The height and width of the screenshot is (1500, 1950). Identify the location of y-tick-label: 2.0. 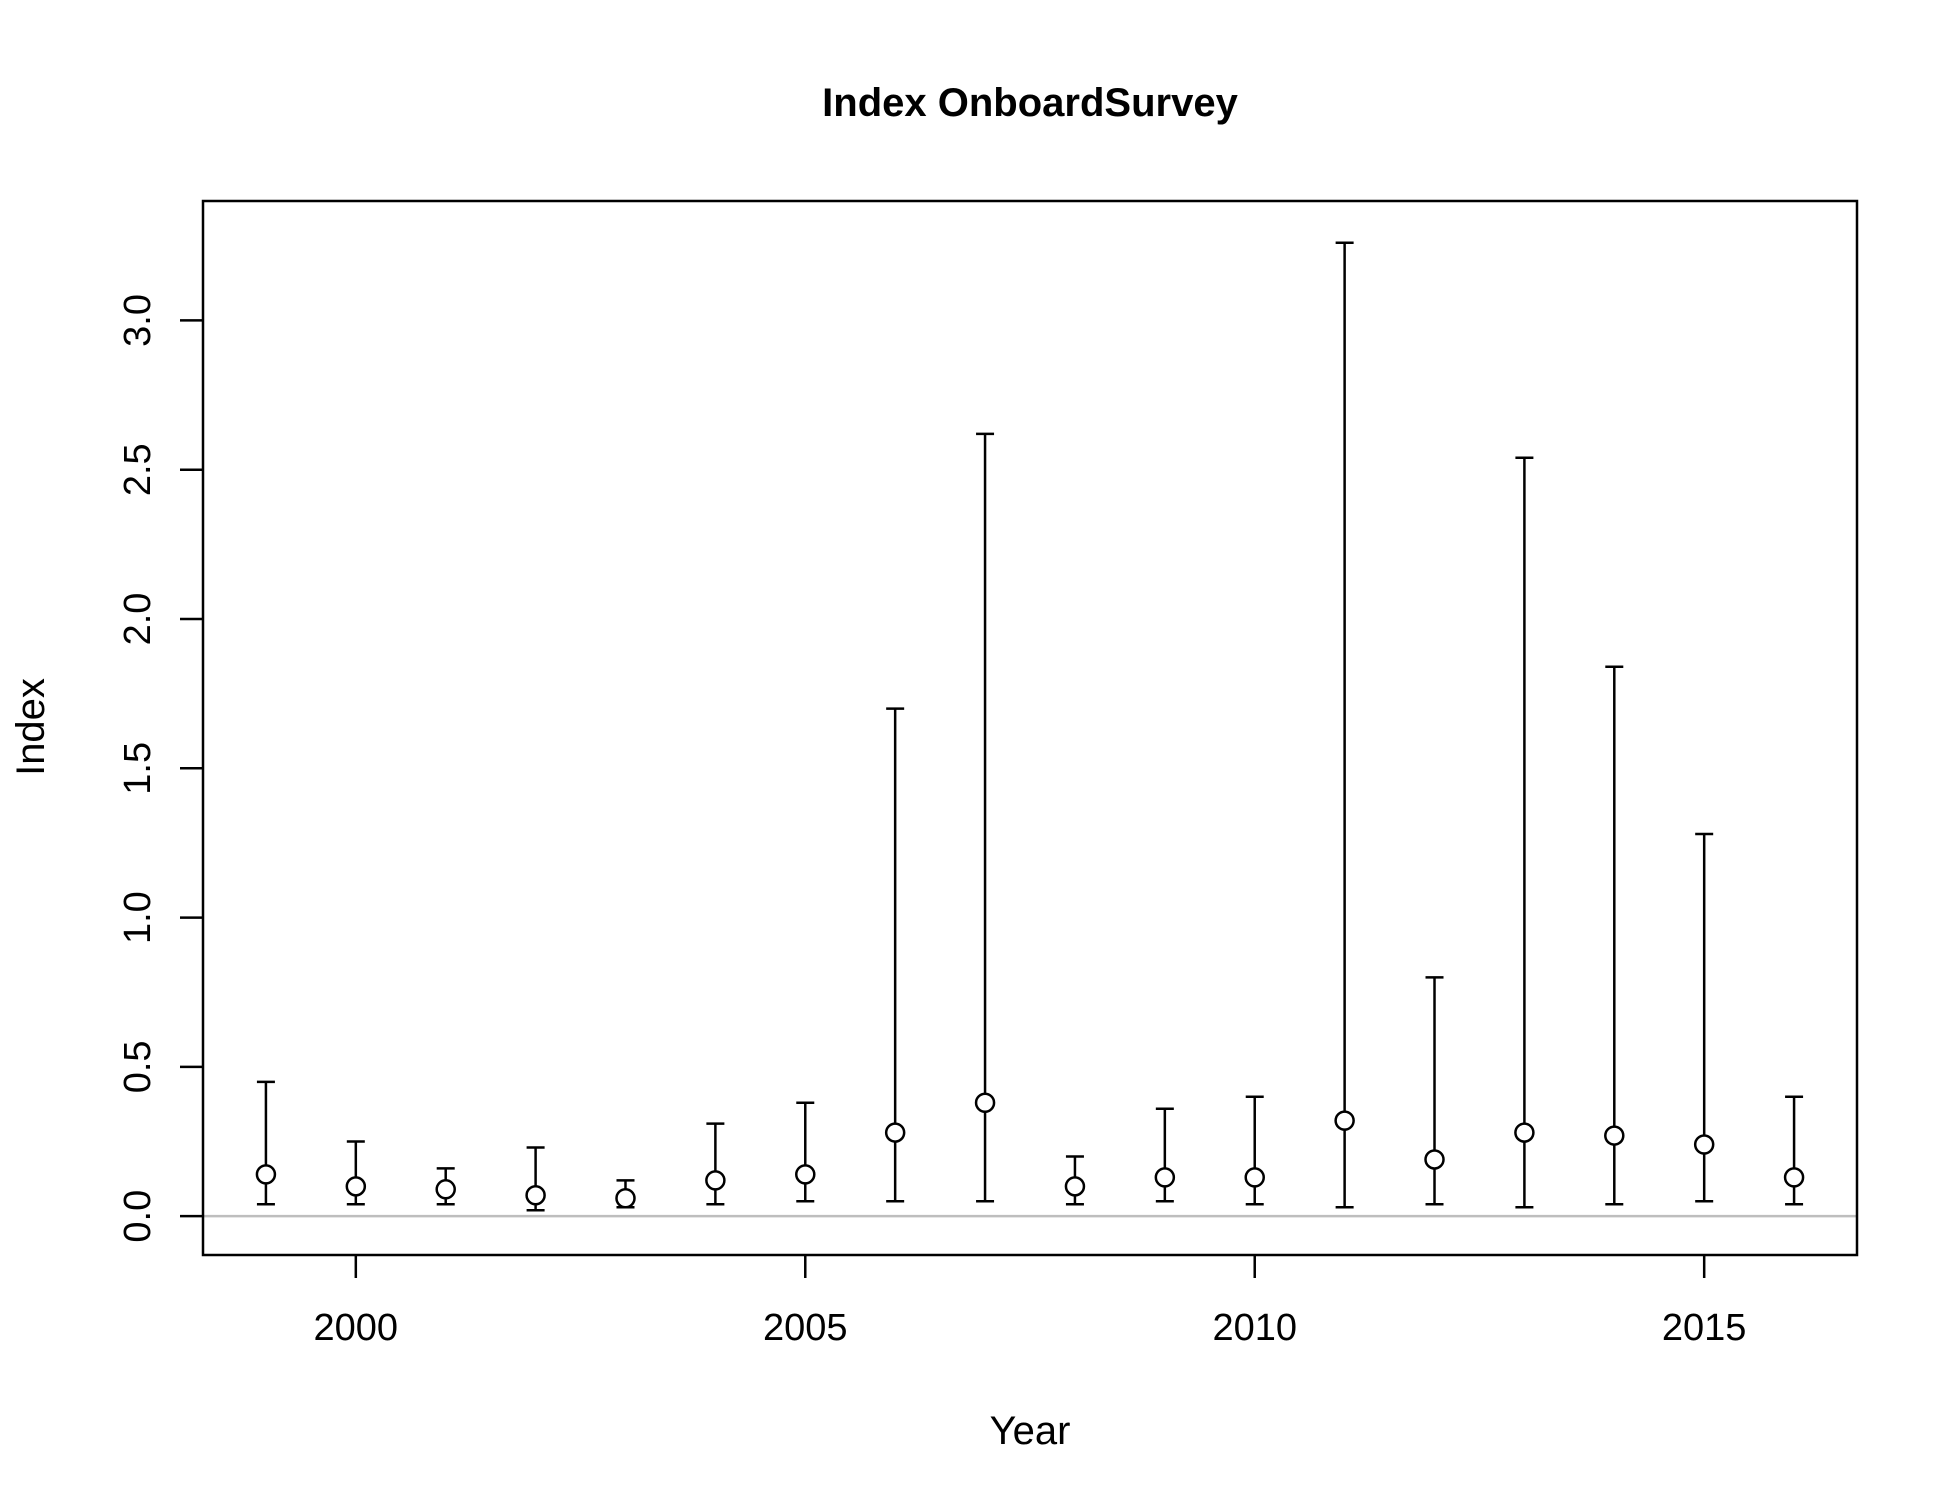
(138, 619).